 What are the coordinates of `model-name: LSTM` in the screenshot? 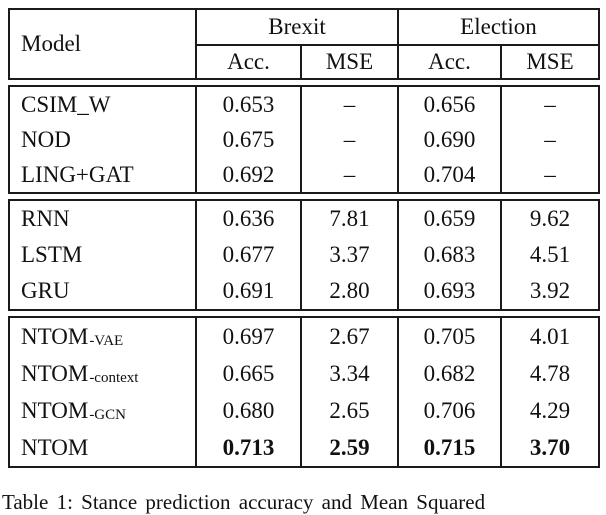 It's located at (52, 254).